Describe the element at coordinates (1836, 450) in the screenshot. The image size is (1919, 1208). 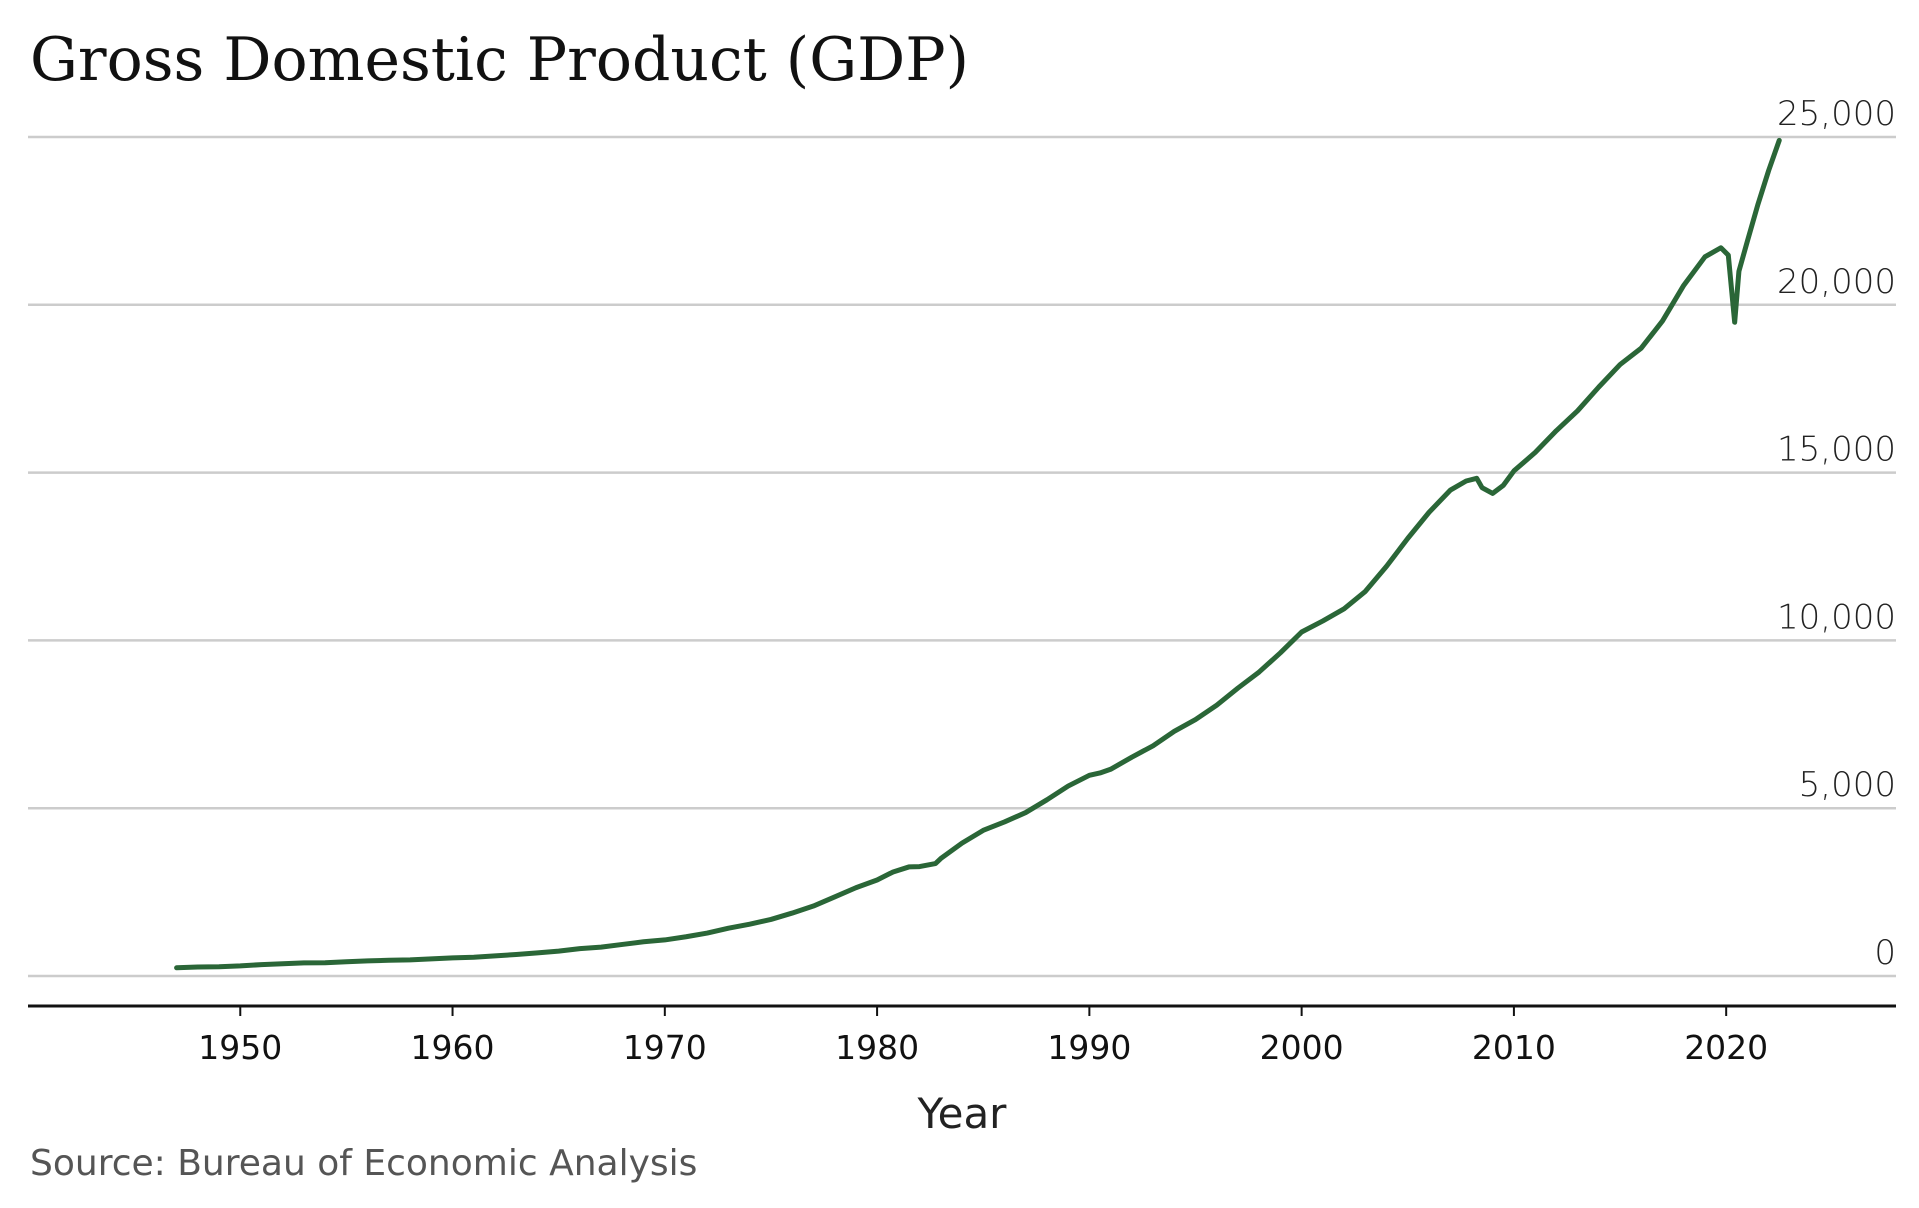
I see `y-tick-label: 15,000` at that location.